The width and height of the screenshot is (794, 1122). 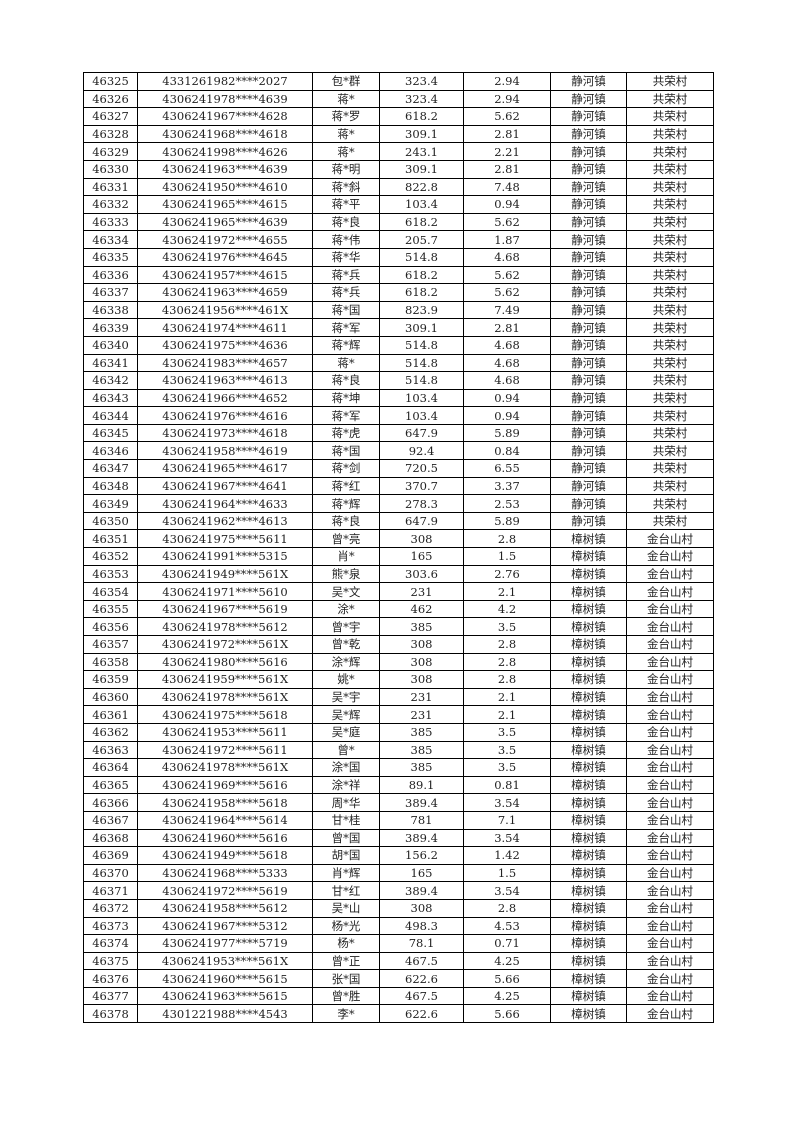 I want to click on cell-amount: 323.4, so click(x=421, y=81).